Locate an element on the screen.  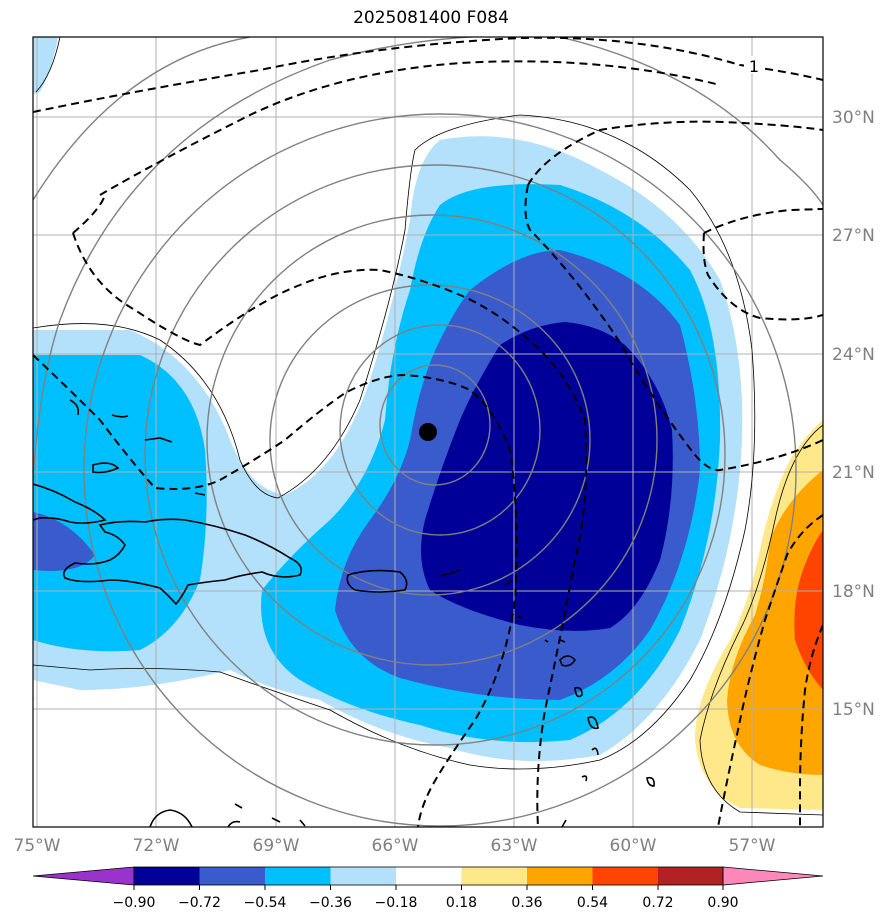
contour-label-bg is located at coordinates (753, 65).